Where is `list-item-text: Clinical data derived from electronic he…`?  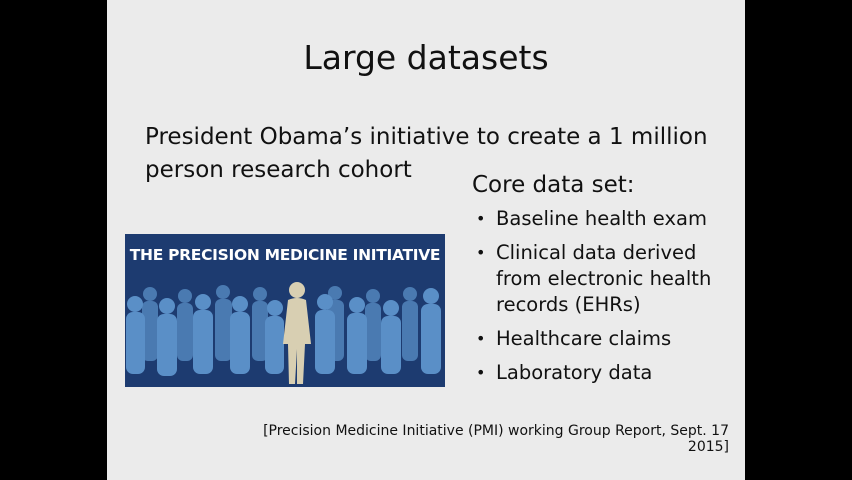 list-item-text: Clinical data derived from electronic he… is located at coordinates (604, 278).